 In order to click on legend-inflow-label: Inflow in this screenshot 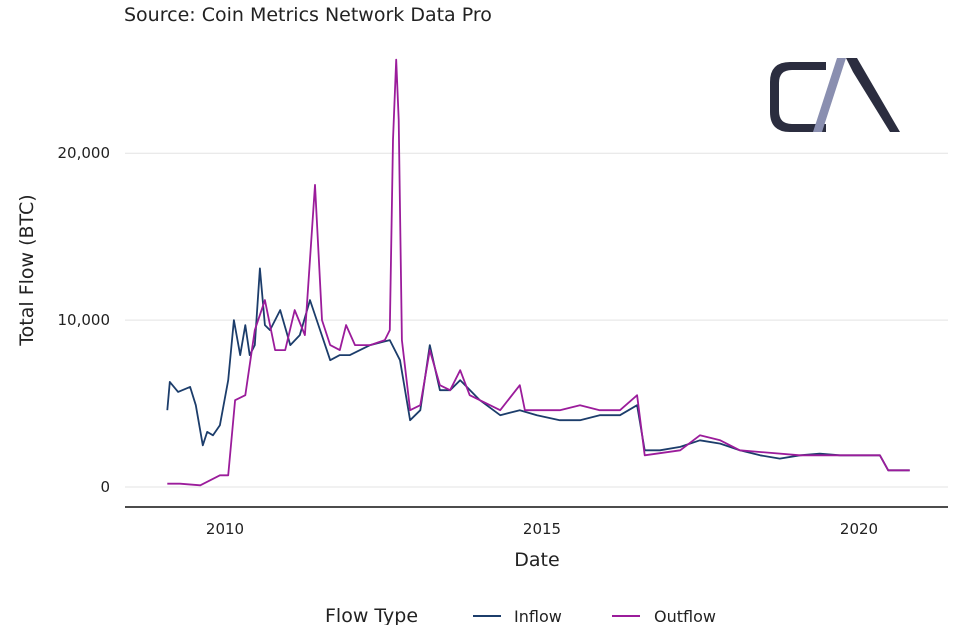, I will do `click(538, 616)`.